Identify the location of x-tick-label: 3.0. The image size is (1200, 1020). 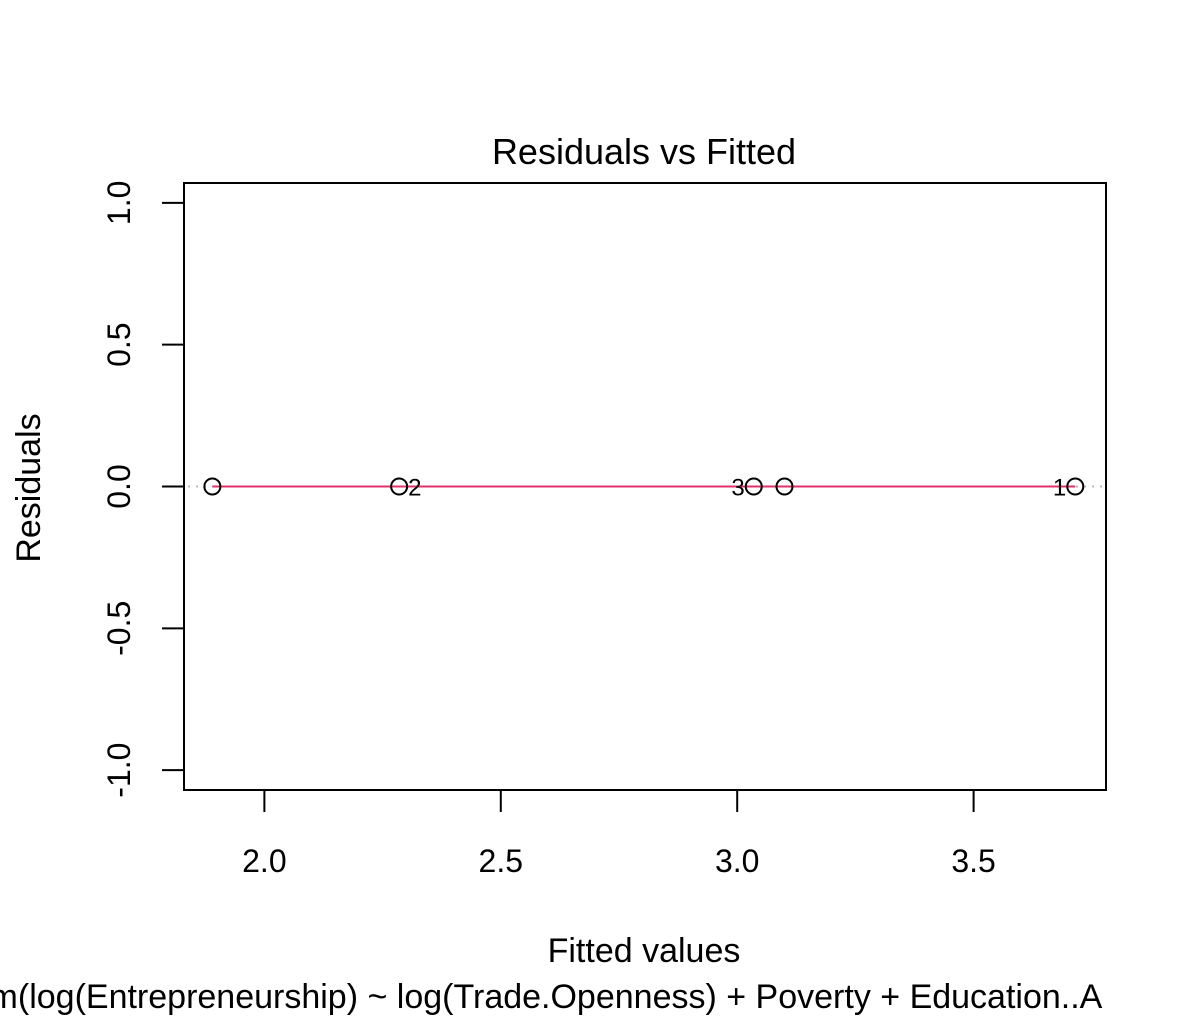
(737, 861).